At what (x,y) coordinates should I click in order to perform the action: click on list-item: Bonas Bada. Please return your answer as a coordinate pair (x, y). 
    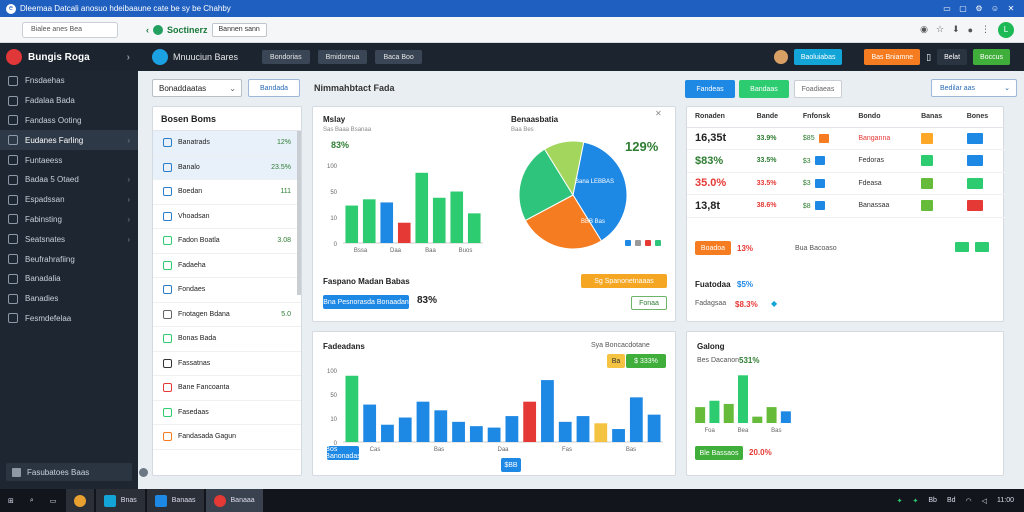
    Looking at the image, I should click on (227, 339).